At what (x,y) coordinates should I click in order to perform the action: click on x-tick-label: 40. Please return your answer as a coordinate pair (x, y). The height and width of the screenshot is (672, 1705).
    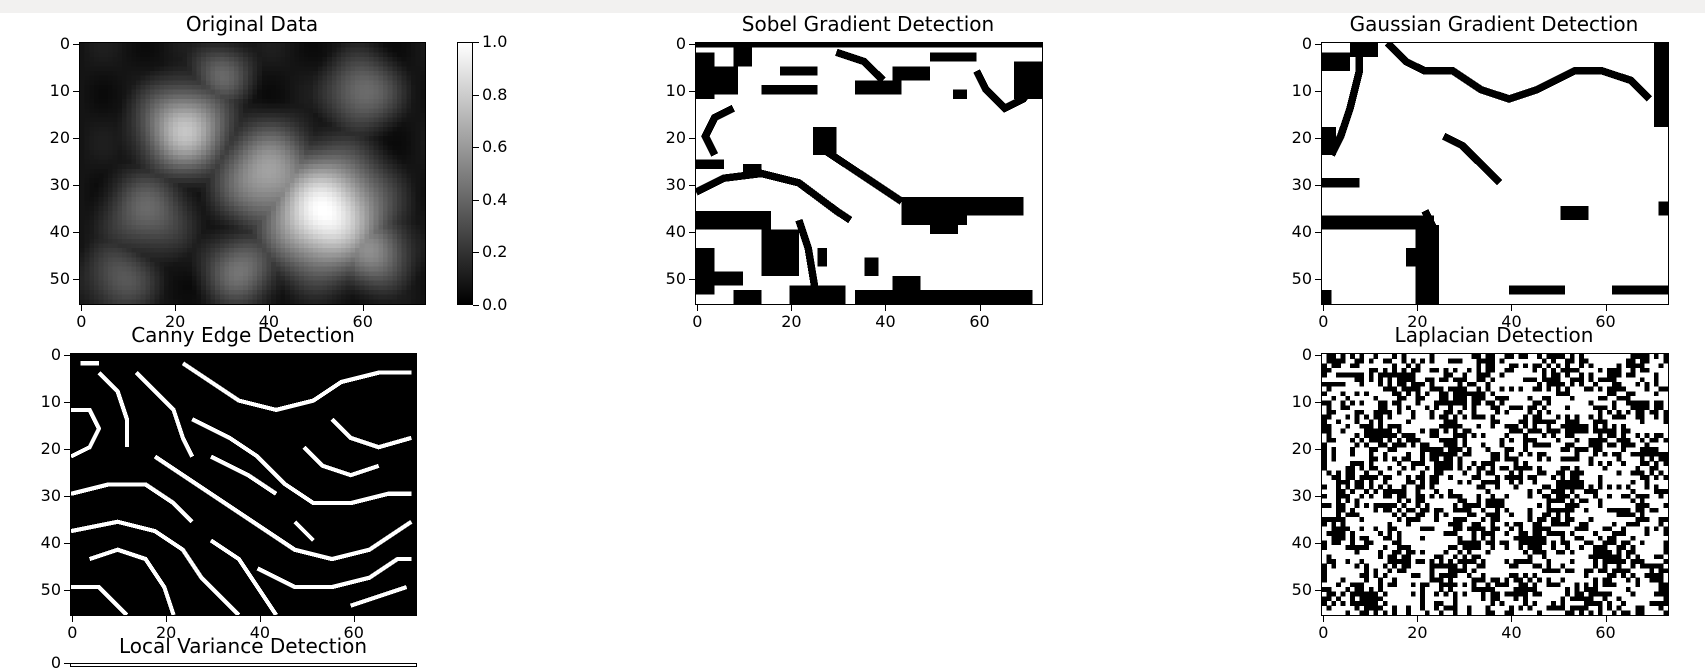
    Looking at the image, I should click on (885, 322).